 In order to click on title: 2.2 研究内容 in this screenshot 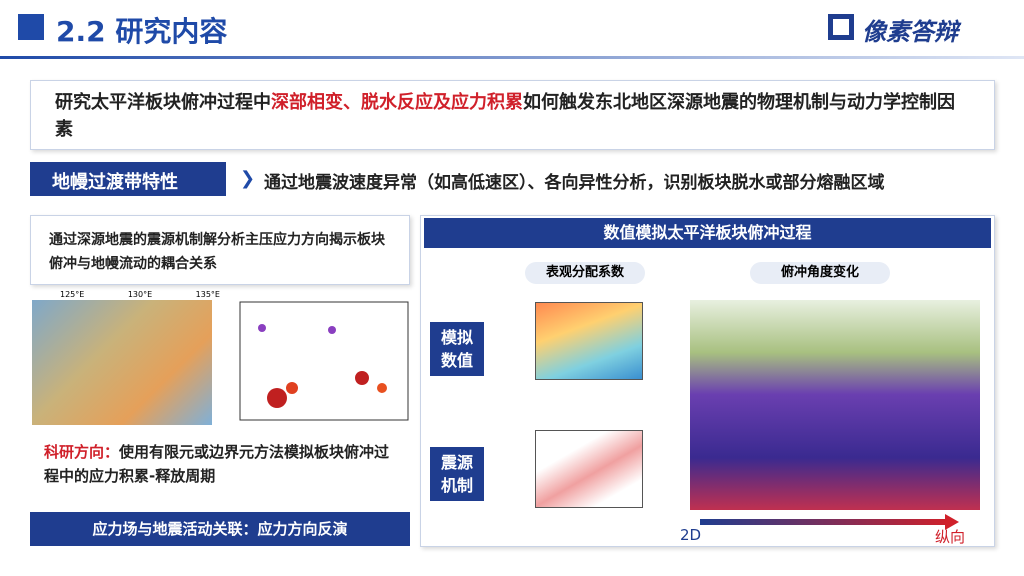, I will do `click(142, 31)`.